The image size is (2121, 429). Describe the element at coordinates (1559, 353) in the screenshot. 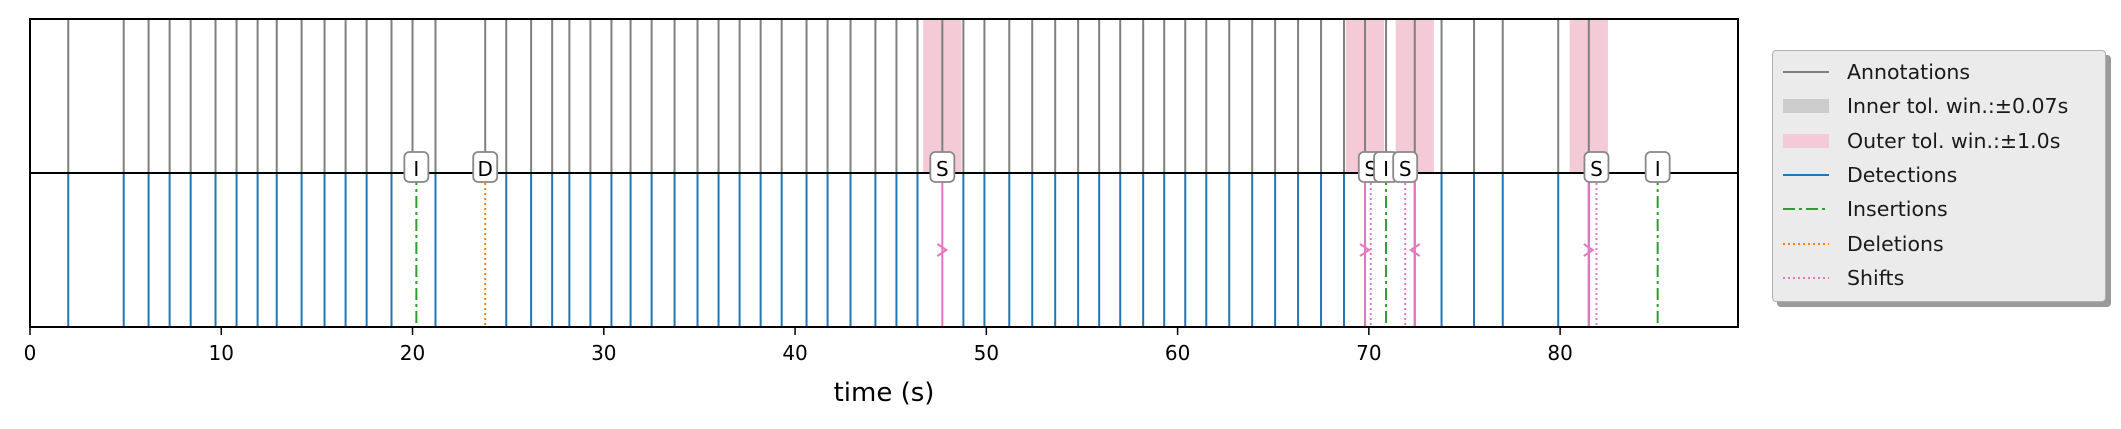

I see `x-tick-label-8: 80` at that location.